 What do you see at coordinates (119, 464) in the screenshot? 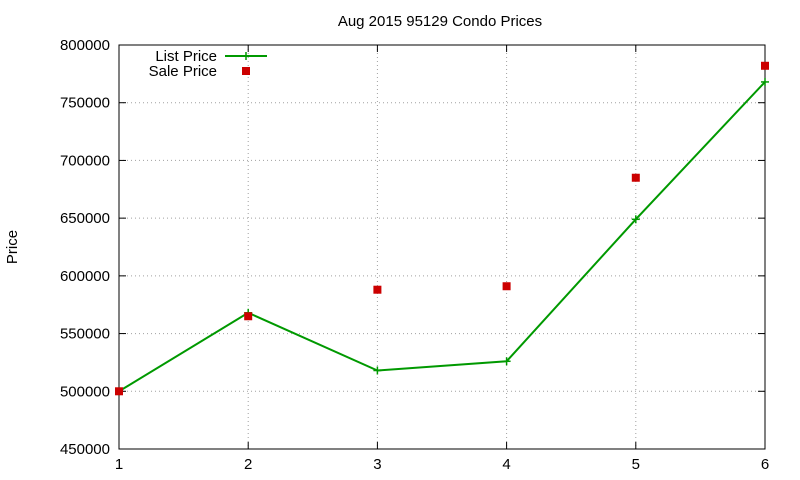
I see `x-tick-label: 1` at bounding box center [119, 464].